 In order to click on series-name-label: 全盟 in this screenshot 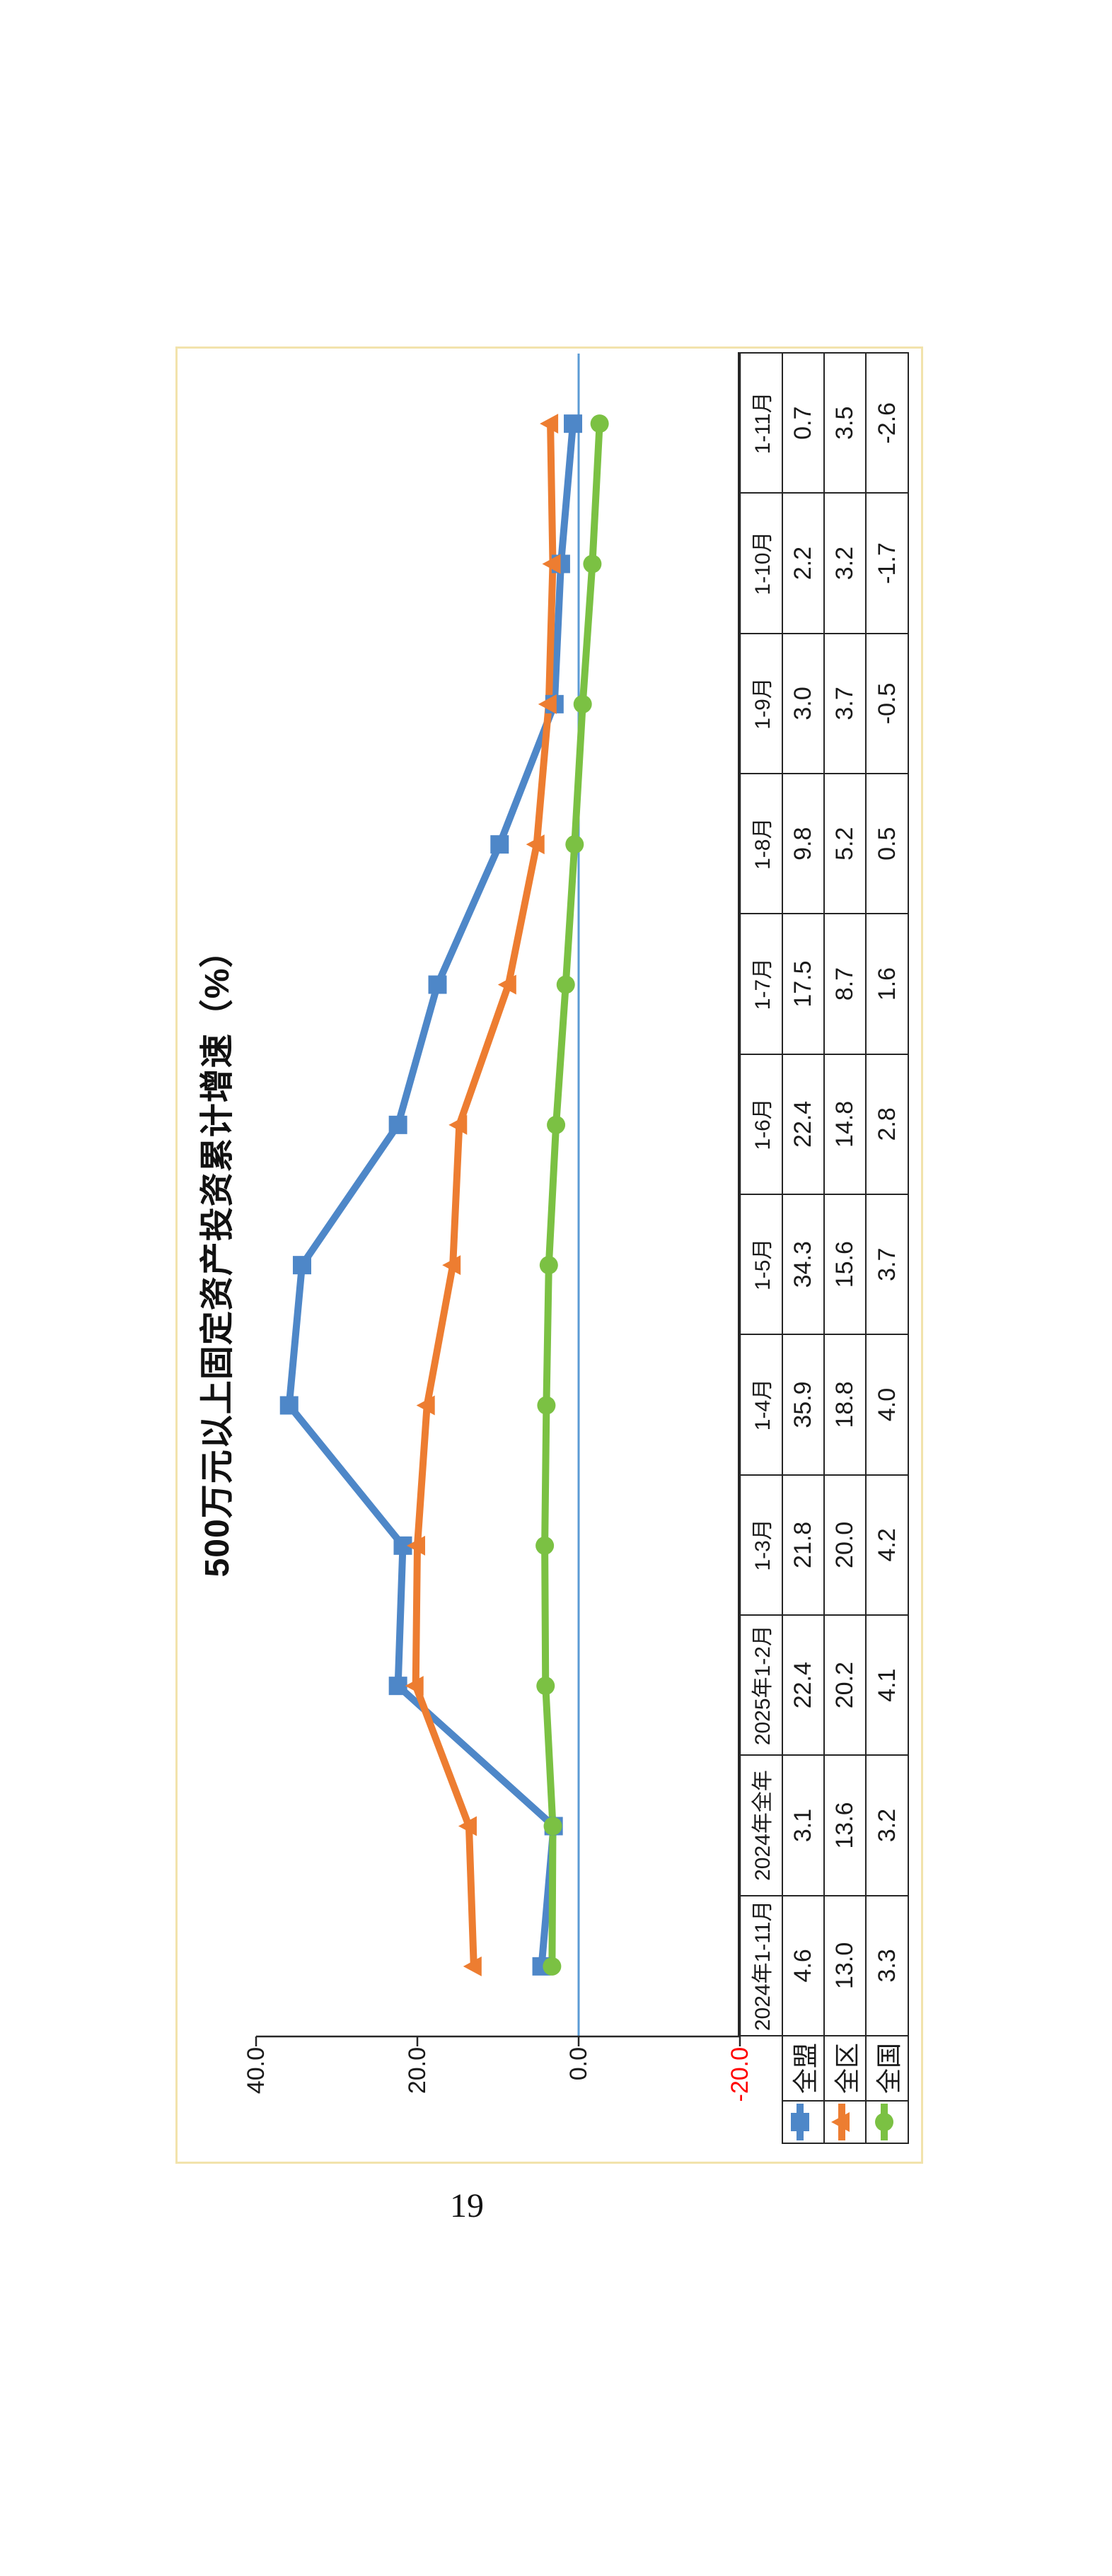, I will do `click(803, 2068)`.